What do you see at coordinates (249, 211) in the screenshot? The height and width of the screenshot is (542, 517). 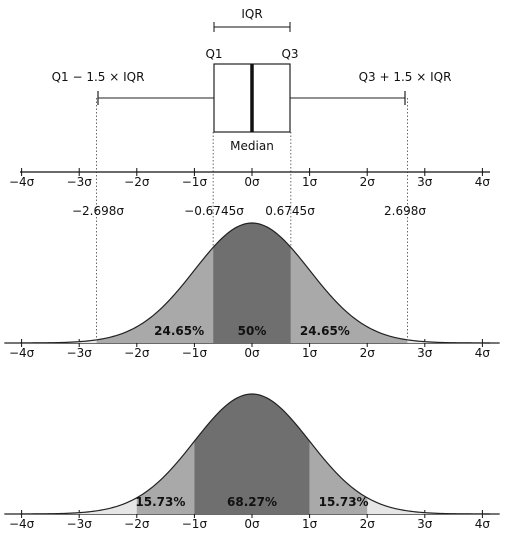 I see `quartile-boundary-labels: −2.698σ −0.6745σ 0.6745σ 2.698σ` at bounding box center [249, 211].